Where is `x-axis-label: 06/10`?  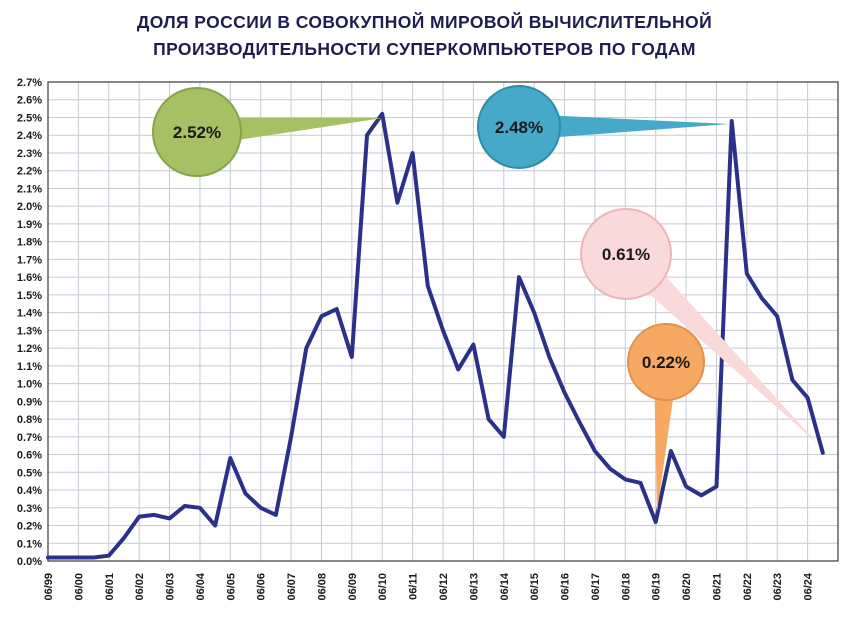 x-axis-label: 06/10 is located at coordinates (383, 587).